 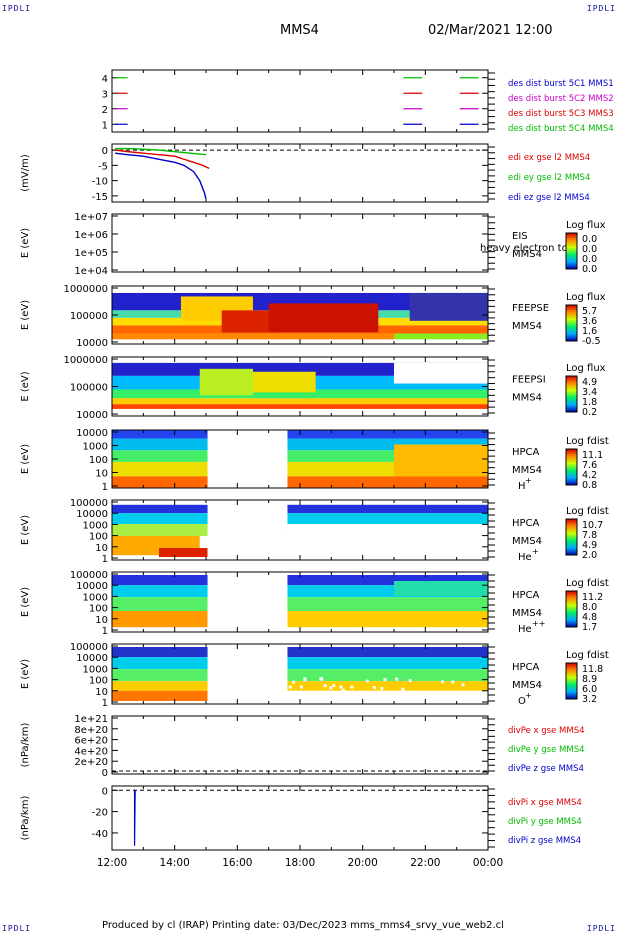 What do you see at coordinates (561, 114) in the screenshot?
I see `legend-entry: des dist burst 5C3 MMS3` at bounding box center [561, 114].